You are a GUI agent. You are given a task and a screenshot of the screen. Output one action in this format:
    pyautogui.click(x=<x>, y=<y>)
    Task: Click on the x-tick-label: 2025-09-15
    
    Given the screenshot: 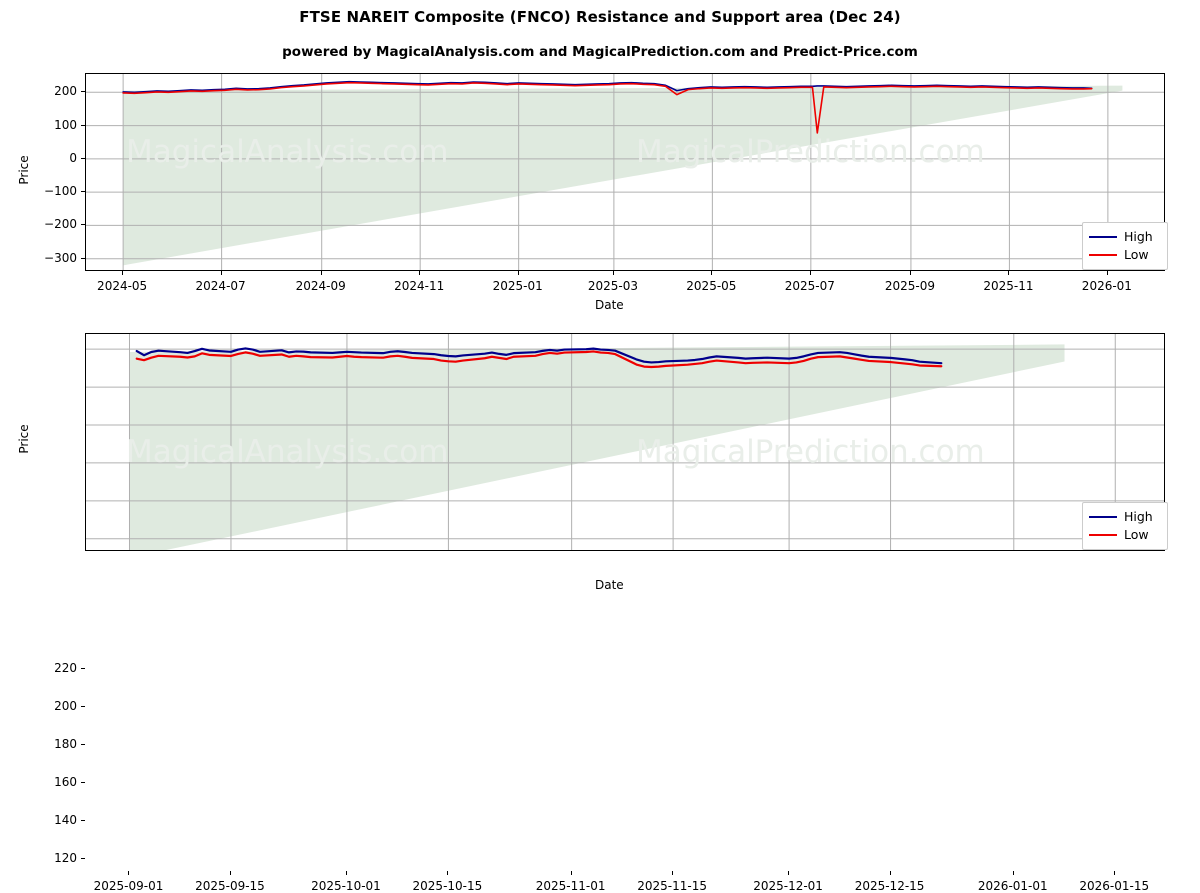 What is the action you would take?
    pyautogui.click(x=230, y=886)
    